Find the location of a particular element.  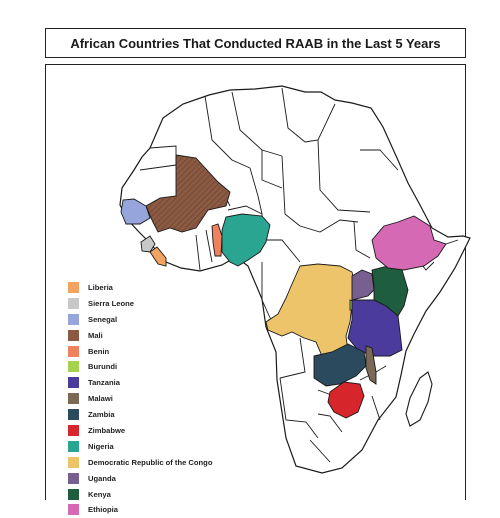

country-mali is located at coordinates (188, 193).